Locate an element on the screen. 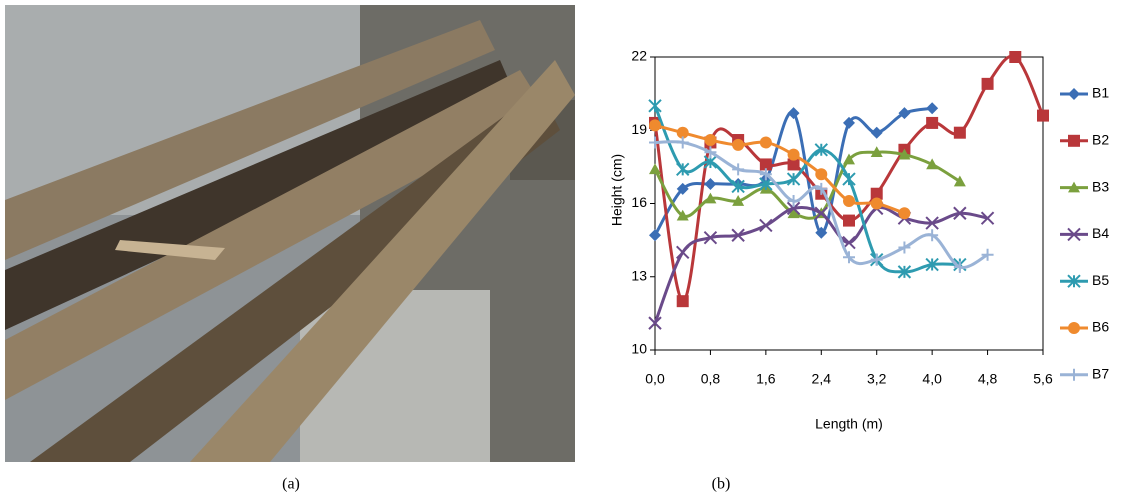 This screenshot has height=502, width=1131. x-tick-label: 2,4 is located at coordinates (822, 379).